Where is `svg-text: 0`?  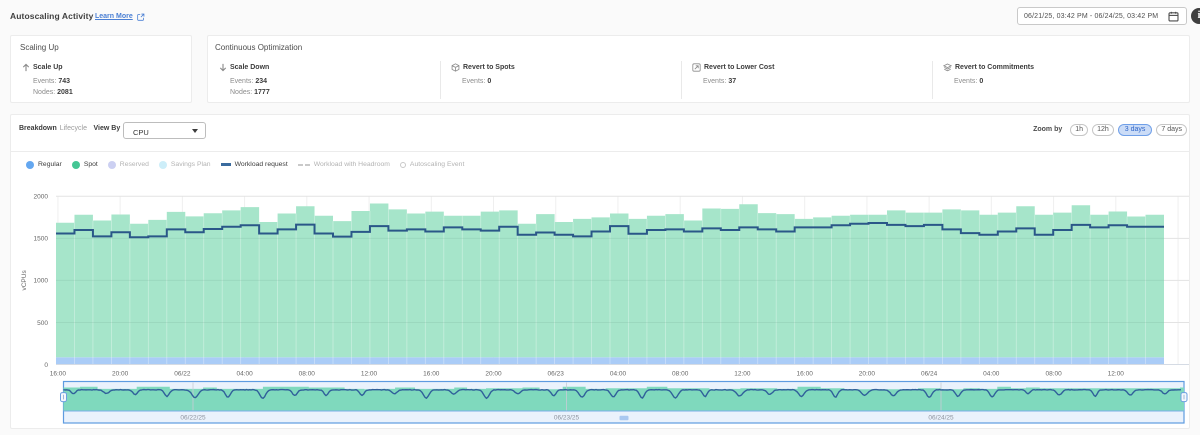
svg-text: 0 is located at coordinates (46, 365).